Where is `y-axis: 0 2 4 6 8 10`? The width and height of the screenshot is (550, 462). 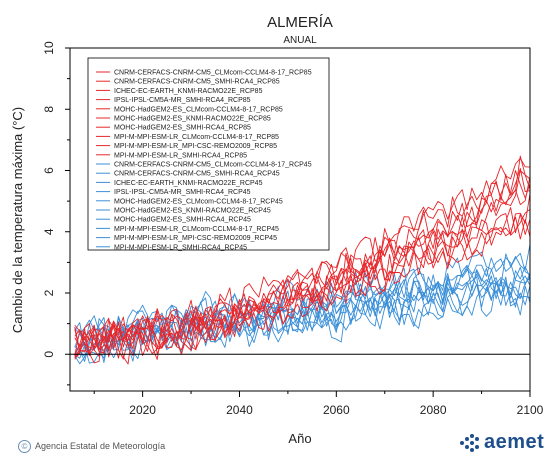
y-axis: 0 2 4 6 8 10 is located at coordinates (56, 213).